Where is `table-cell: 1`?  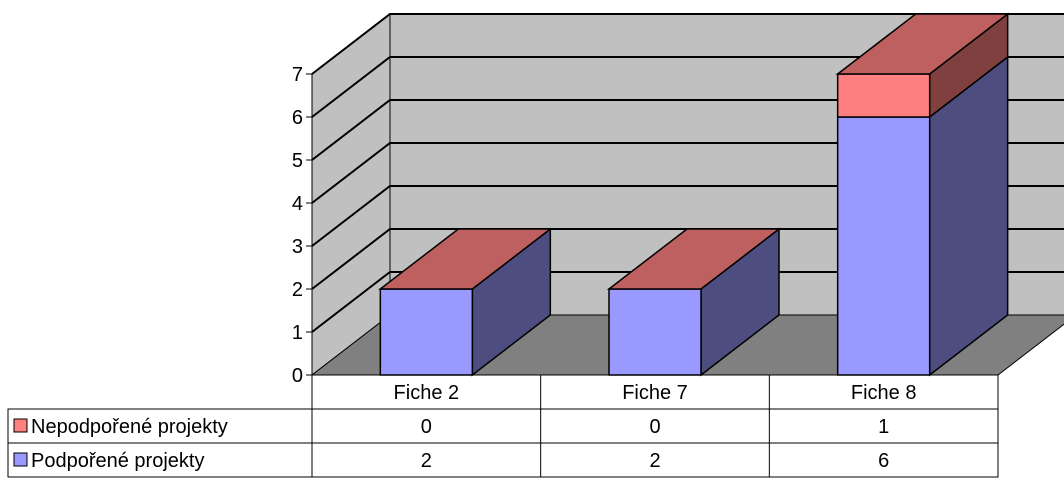 table-cell: 1 is located at coordinates (883, 427).